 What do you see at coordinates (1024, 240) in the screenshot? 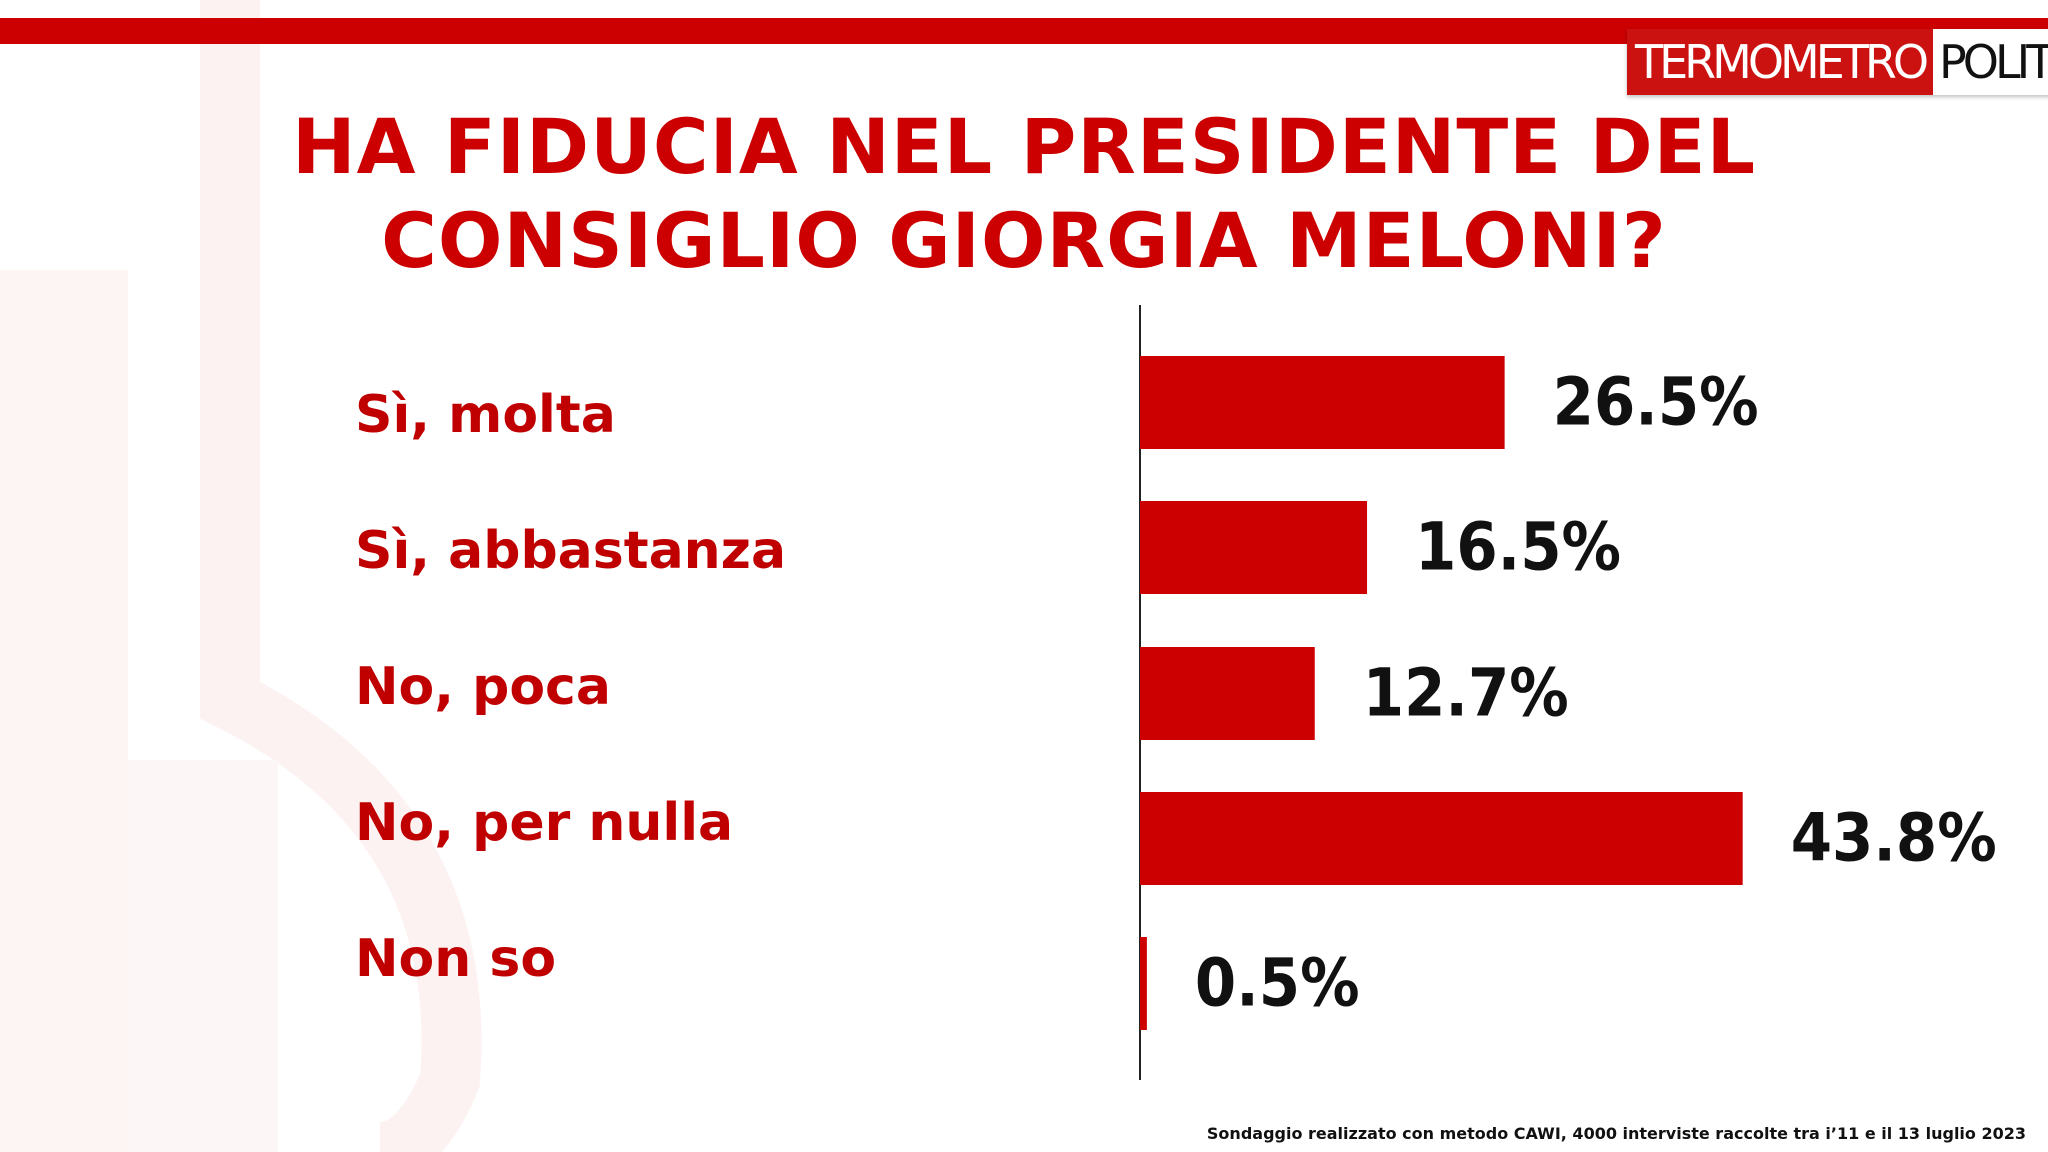
I see `title-line-2: CONSIGLIO GIORGIA MELONI?` at bounding box center [1024, 240].